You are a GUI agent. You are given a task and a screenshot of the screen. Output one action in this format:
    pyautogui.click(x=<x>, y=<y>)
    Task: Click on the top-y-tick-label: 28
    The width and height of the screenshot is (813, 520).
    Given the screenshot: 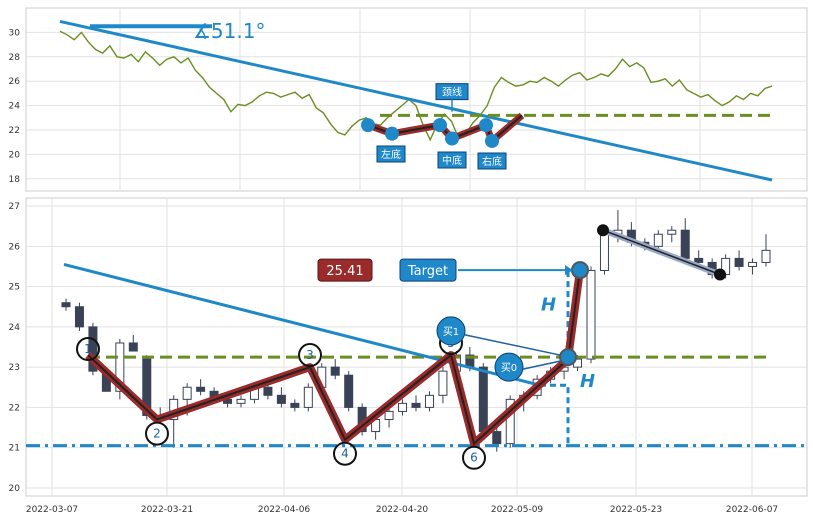 What is the action you would take?
    pyautogui.click(x=15, y=58)
    